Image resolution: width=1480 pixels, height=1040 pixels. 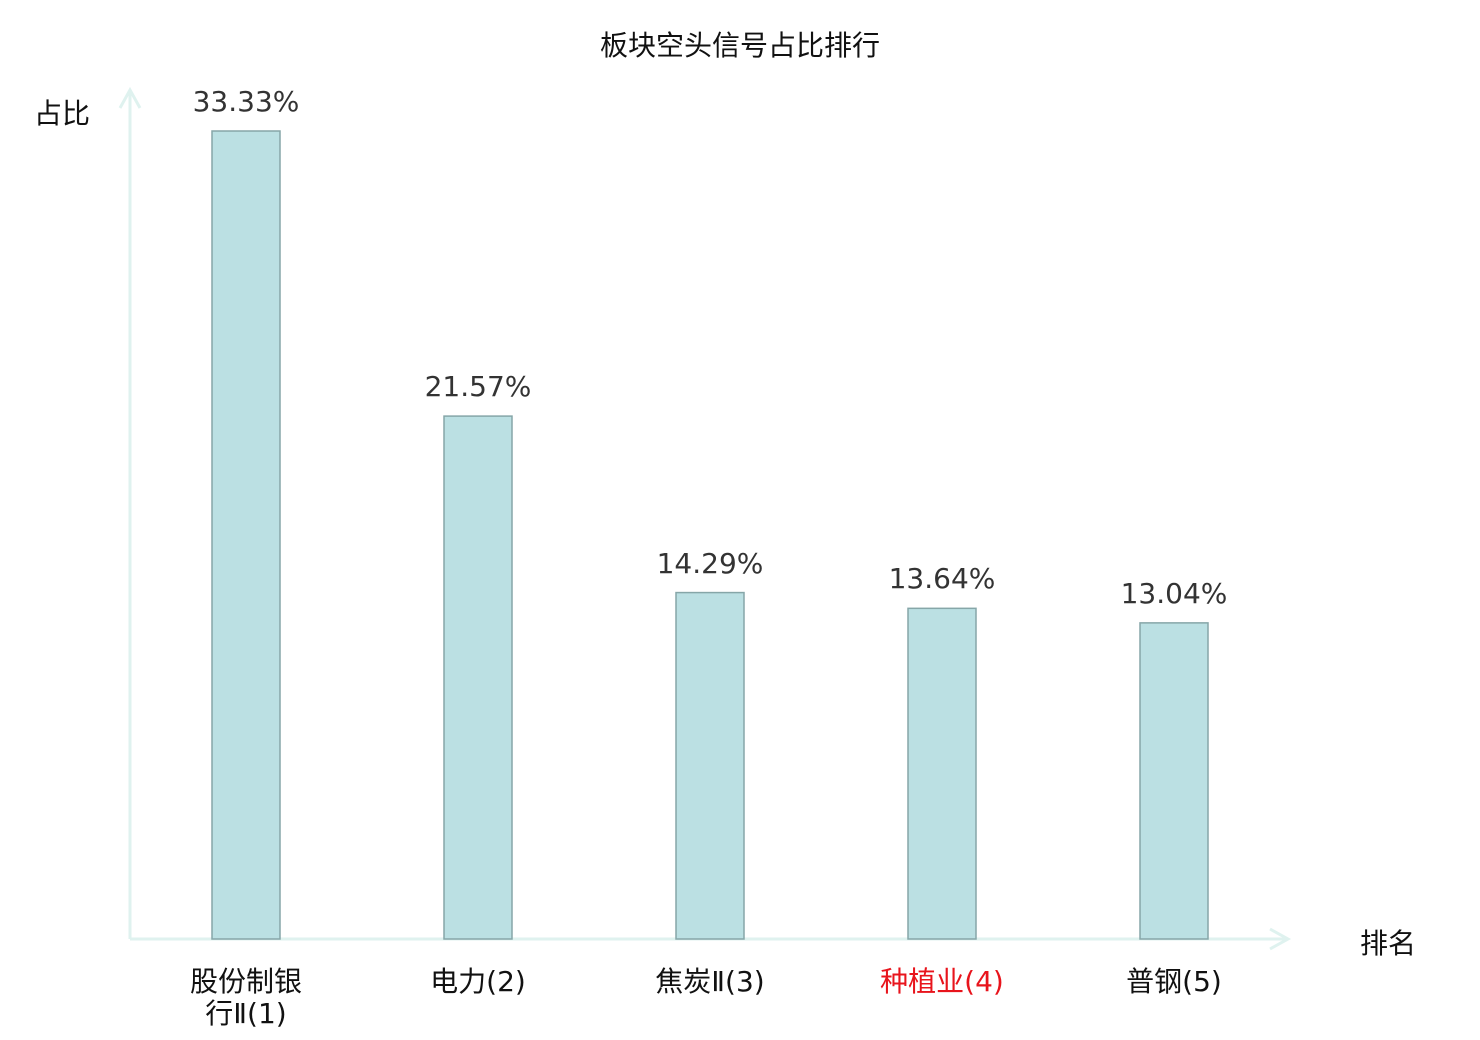 I want to click on x-axis-label: 排名, so click(x=1388, y=943).